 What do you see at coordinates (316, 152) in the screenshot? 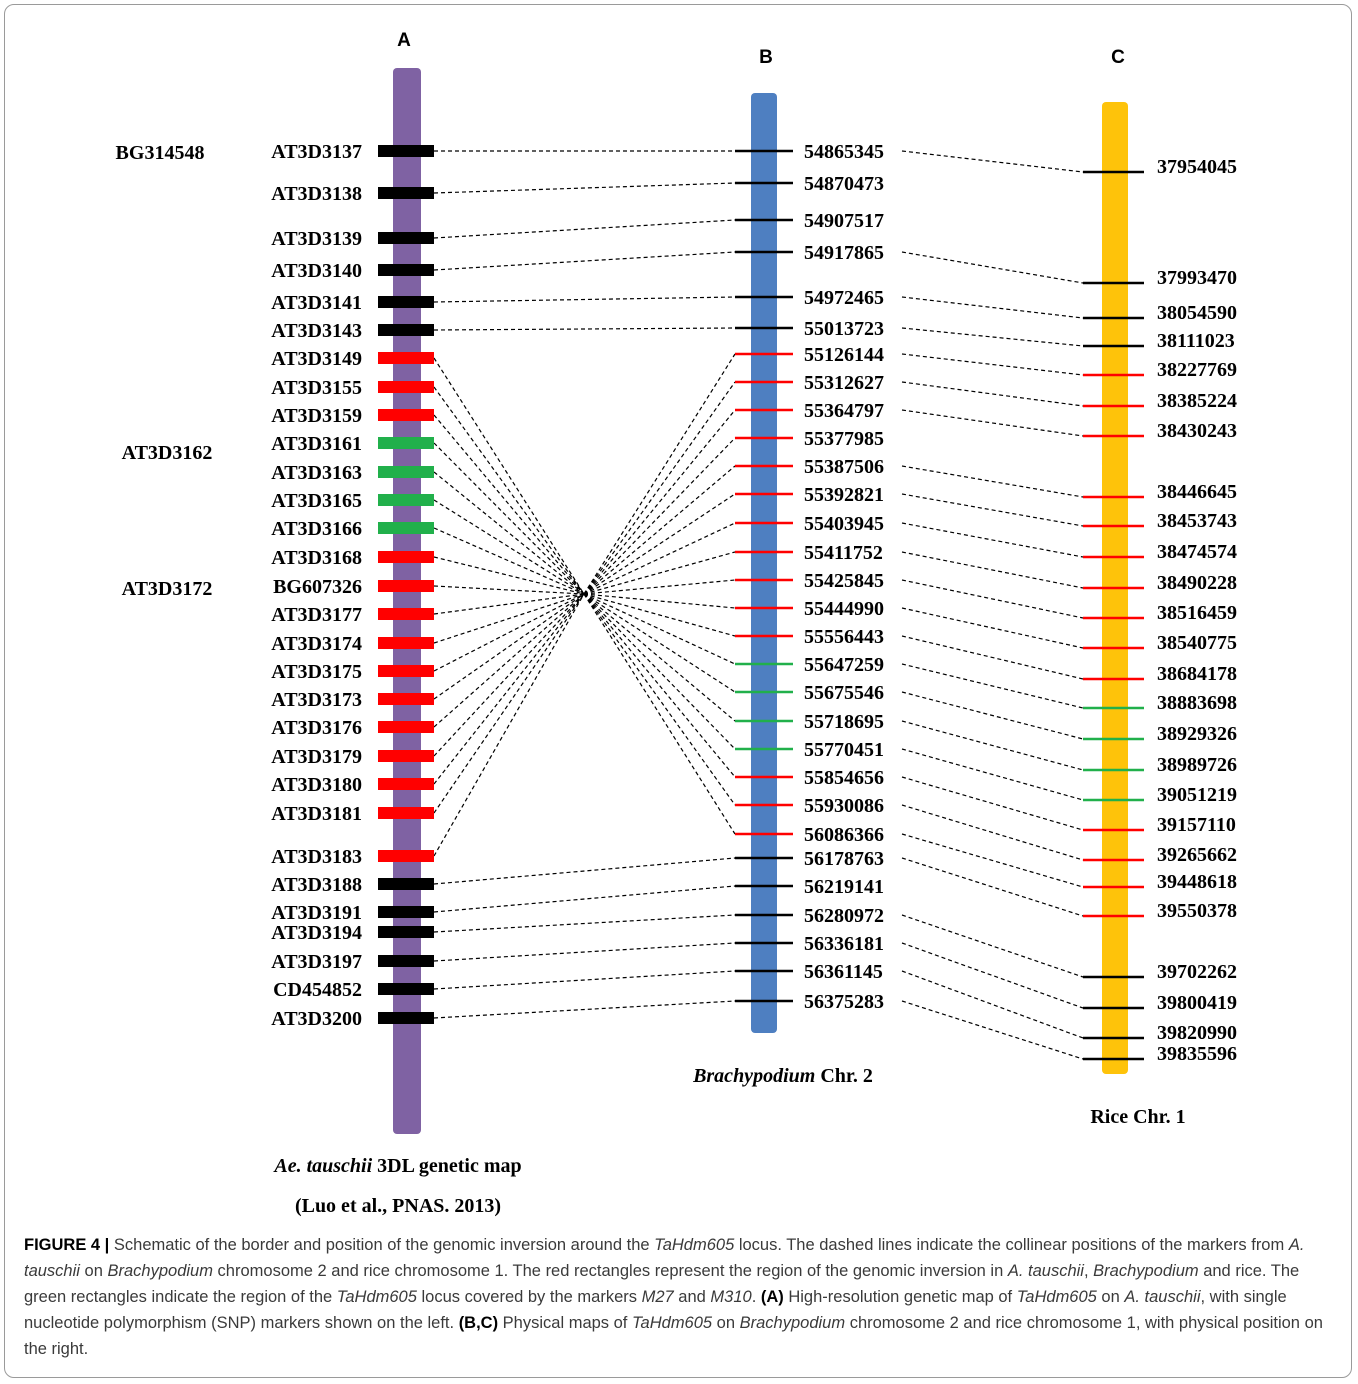
I see `marker-a-label: AT3D3137` at bounding box center [316, 152].